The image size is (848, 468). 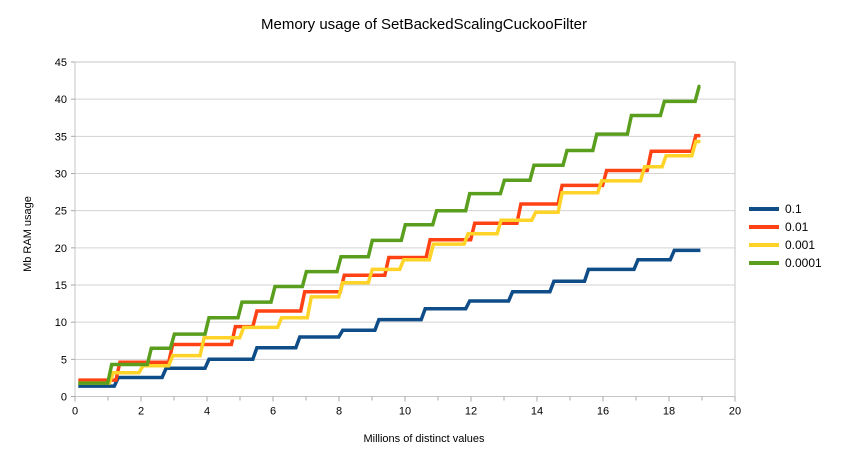 I want to click on y-tick-label: 20, so click(x=61, y=249).